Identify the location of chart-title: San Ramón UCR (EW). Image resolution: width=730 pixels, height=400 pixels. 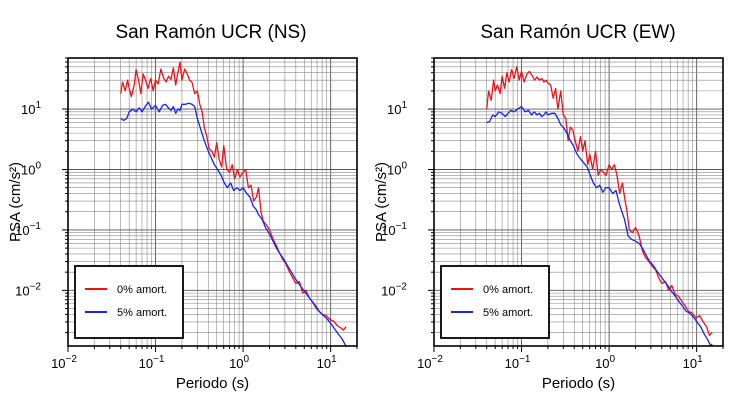
(577, 32).